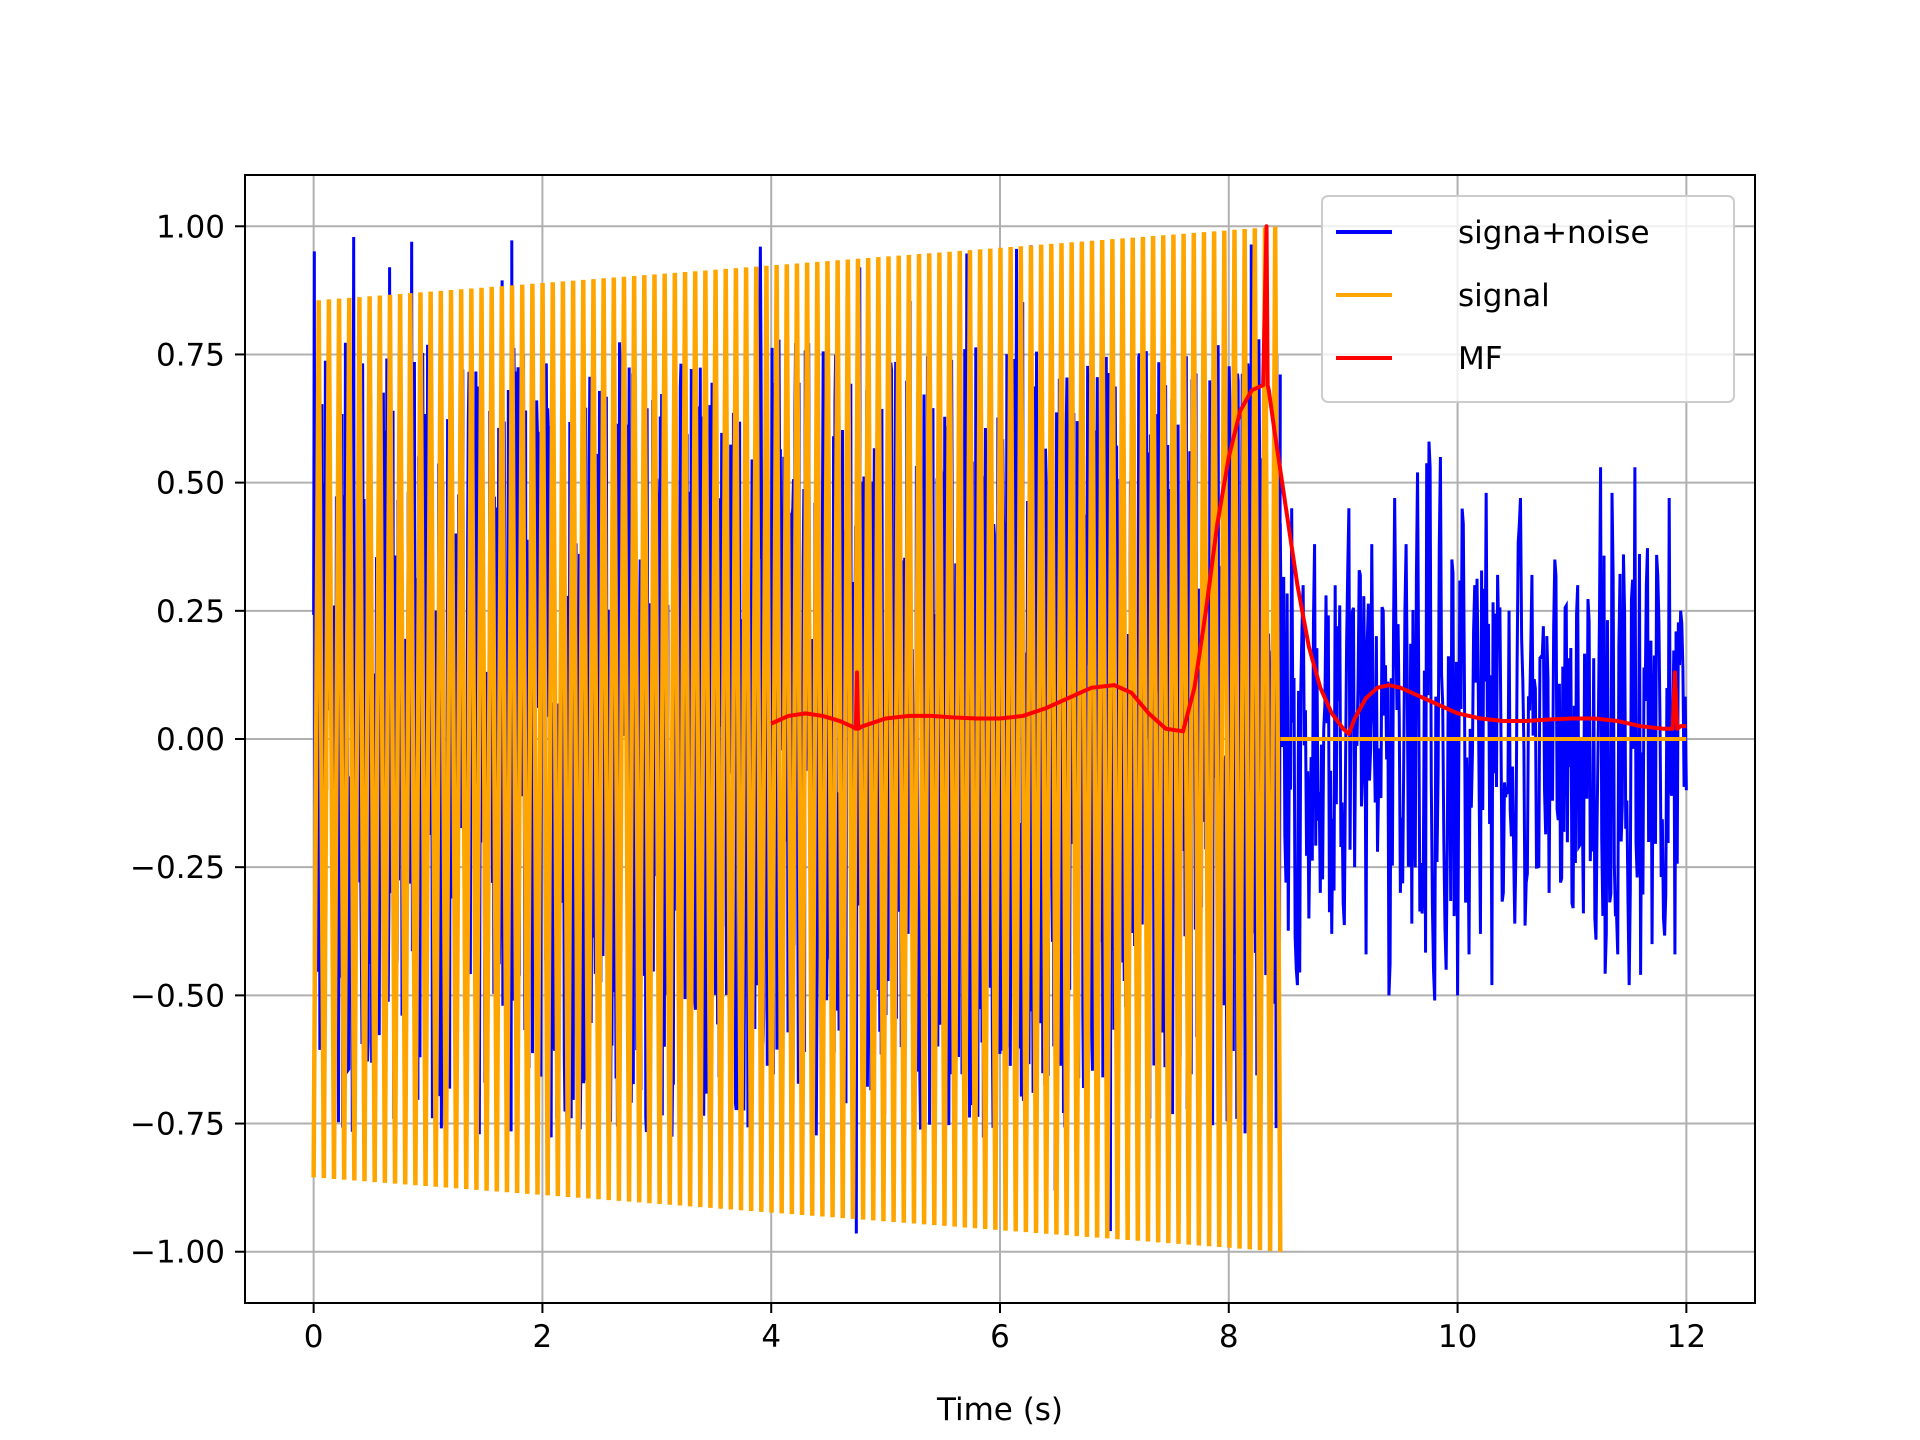 The height and width of the screenshot is (1440, 1920). What do you see at coordinates (177, 1125) in the screenshot?
I see `y-tick-label: −0.75` at bounding box center [177, 1125].